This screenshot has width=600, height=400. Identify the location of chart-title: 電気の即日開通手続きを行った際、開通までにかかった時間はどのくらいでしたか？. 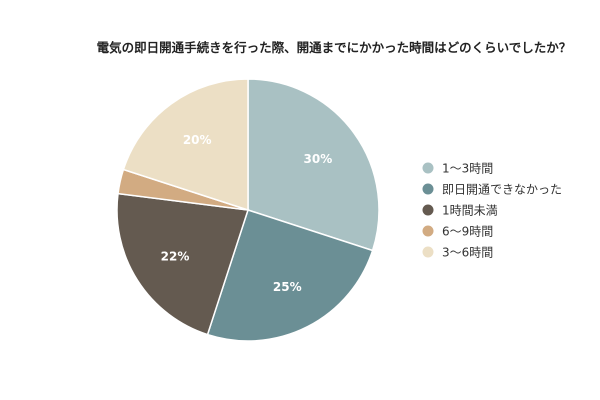
(334, 47).